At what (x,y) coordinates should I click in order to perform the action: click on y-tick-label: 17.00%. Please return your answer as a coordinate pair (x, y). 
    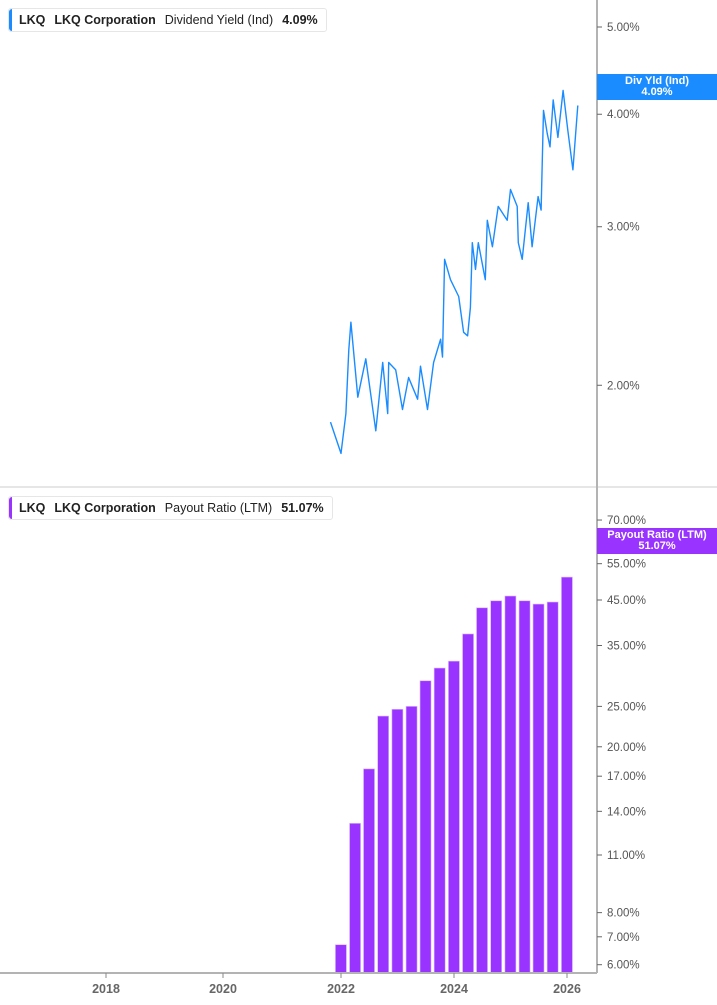
    Looking at the image, I should click on (626, 777).